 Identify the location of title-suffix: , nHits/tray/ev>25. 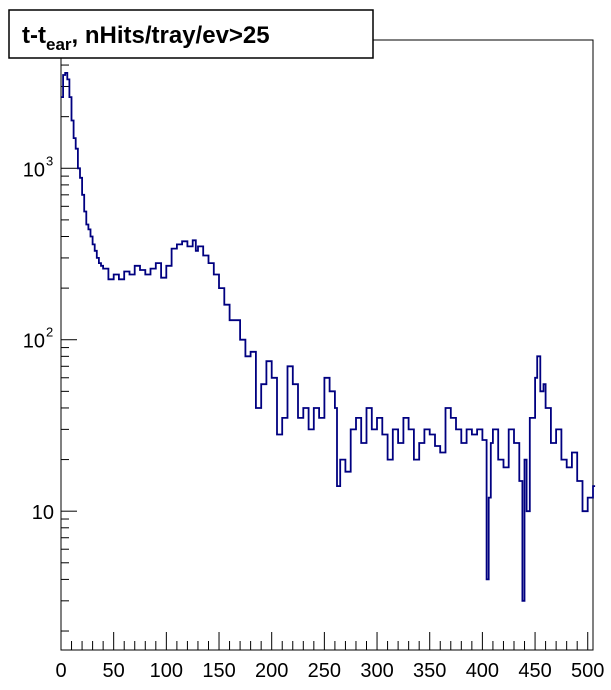
(171, 35).